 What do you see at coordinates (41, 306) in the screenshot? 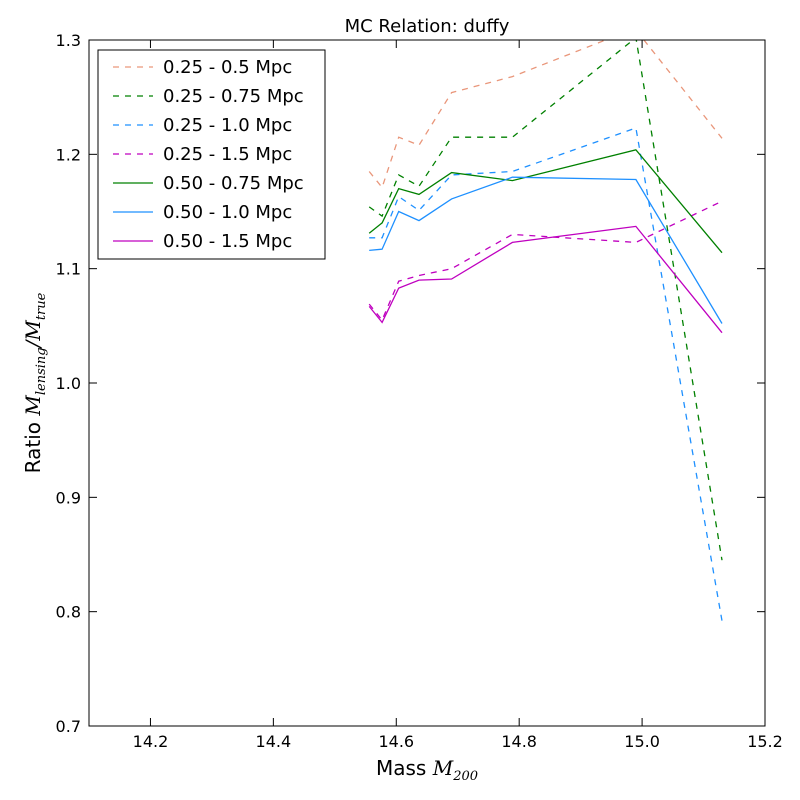
I see `y-axis-label-den-sub: true` at bounding box center [41, 306].